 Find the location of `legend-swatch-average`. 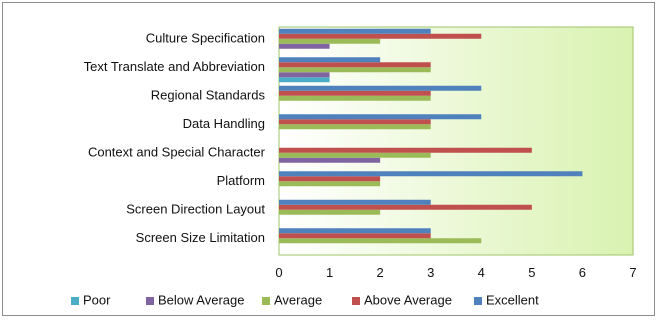

legend-swatch-average is located at coordinates (266, 301).